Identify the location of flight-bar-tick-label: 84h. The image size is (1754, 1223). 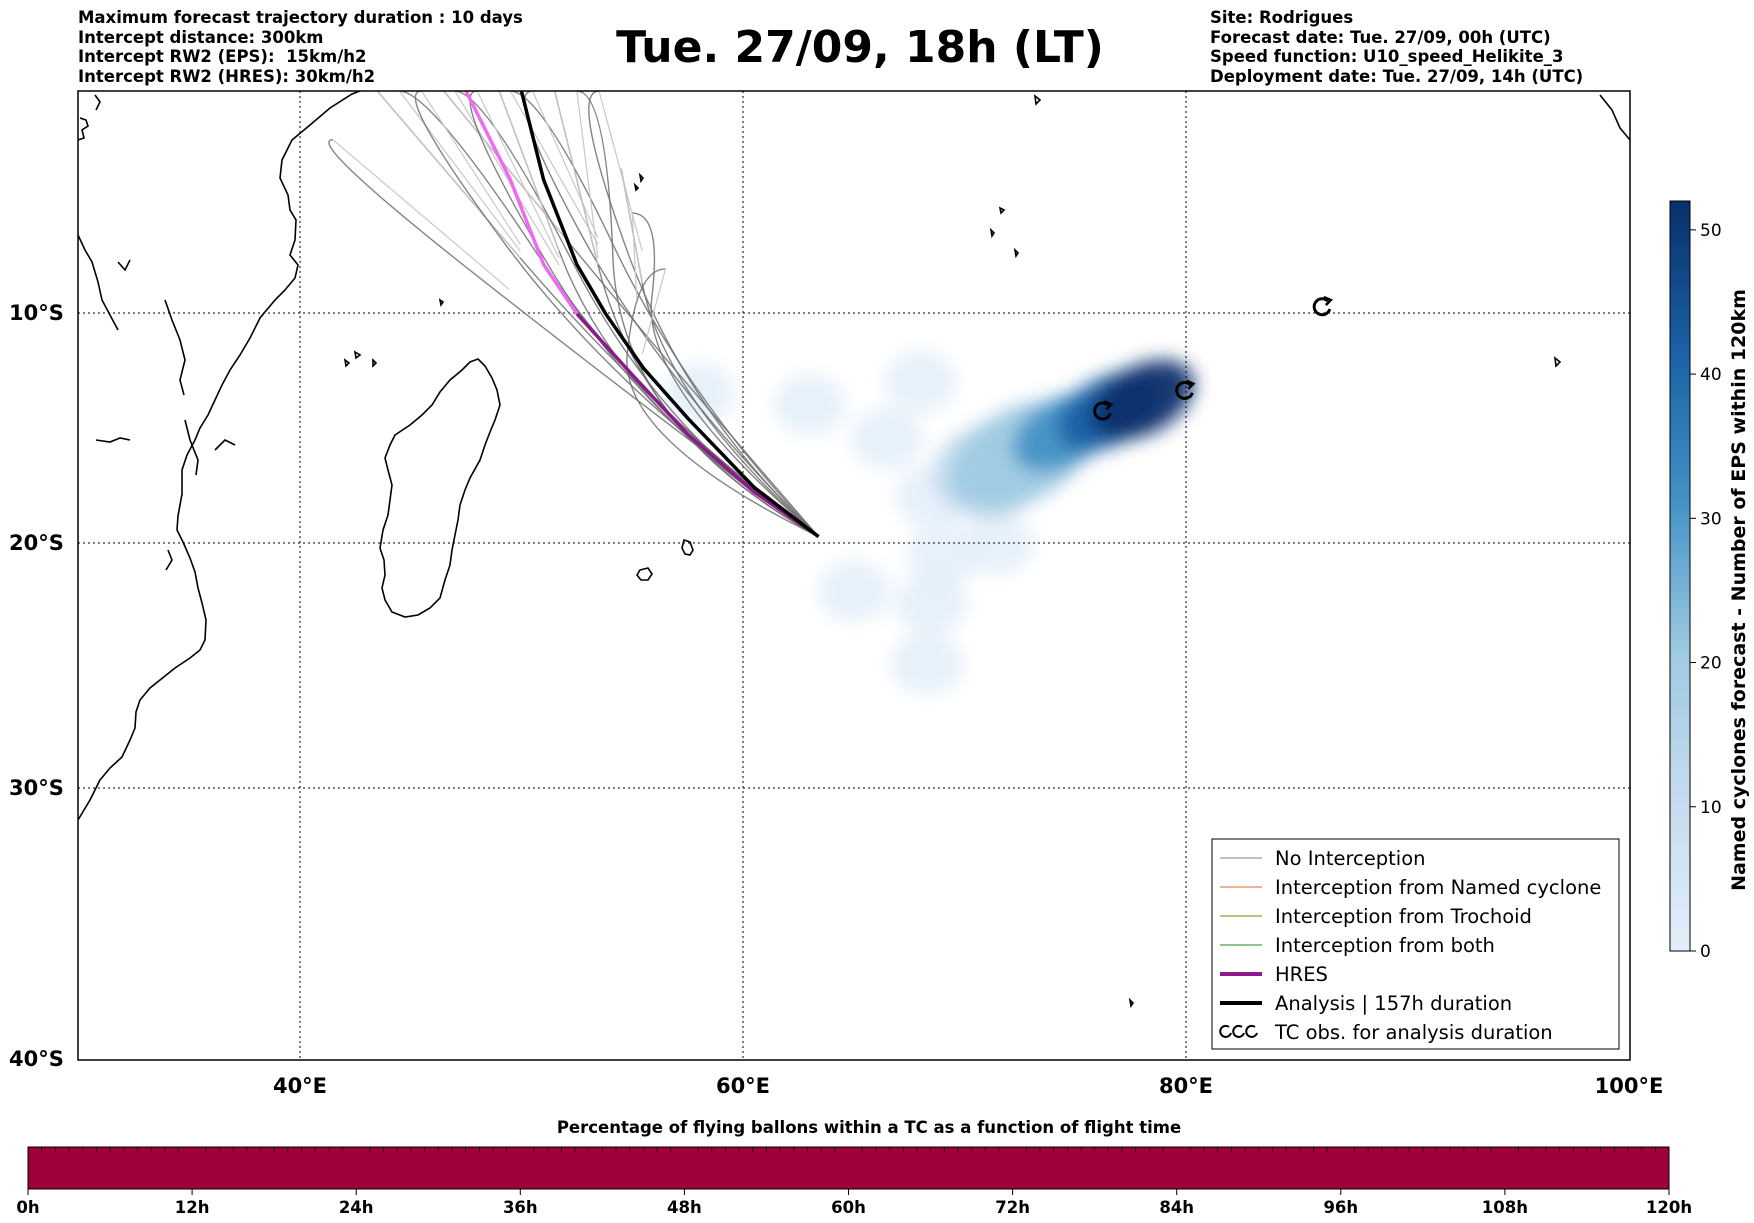
(1176, 1207).